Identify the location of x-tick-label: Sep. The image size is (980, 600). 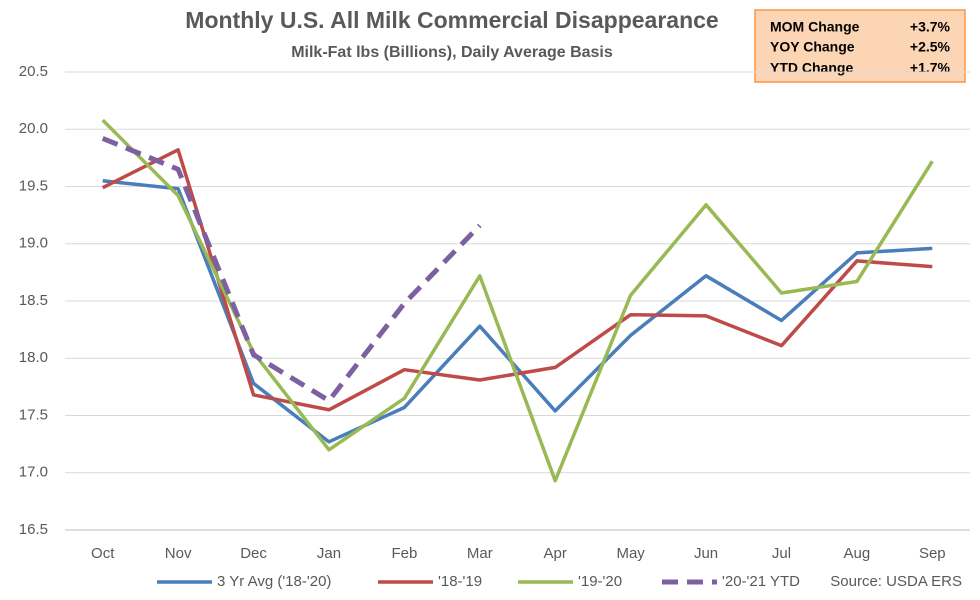
(932, 553).